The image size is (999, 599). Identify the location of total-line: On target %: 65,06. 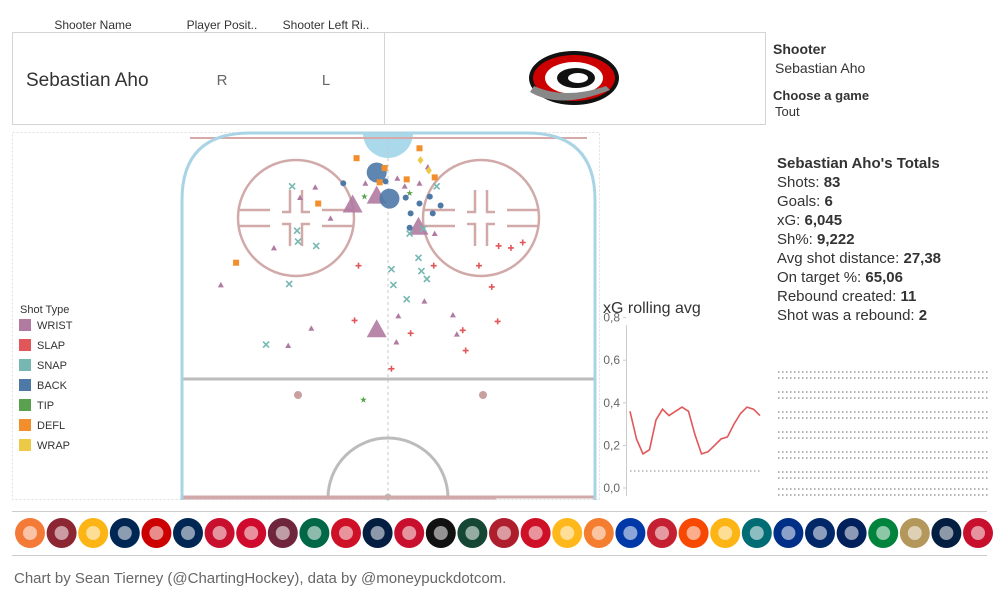
(840, 277).